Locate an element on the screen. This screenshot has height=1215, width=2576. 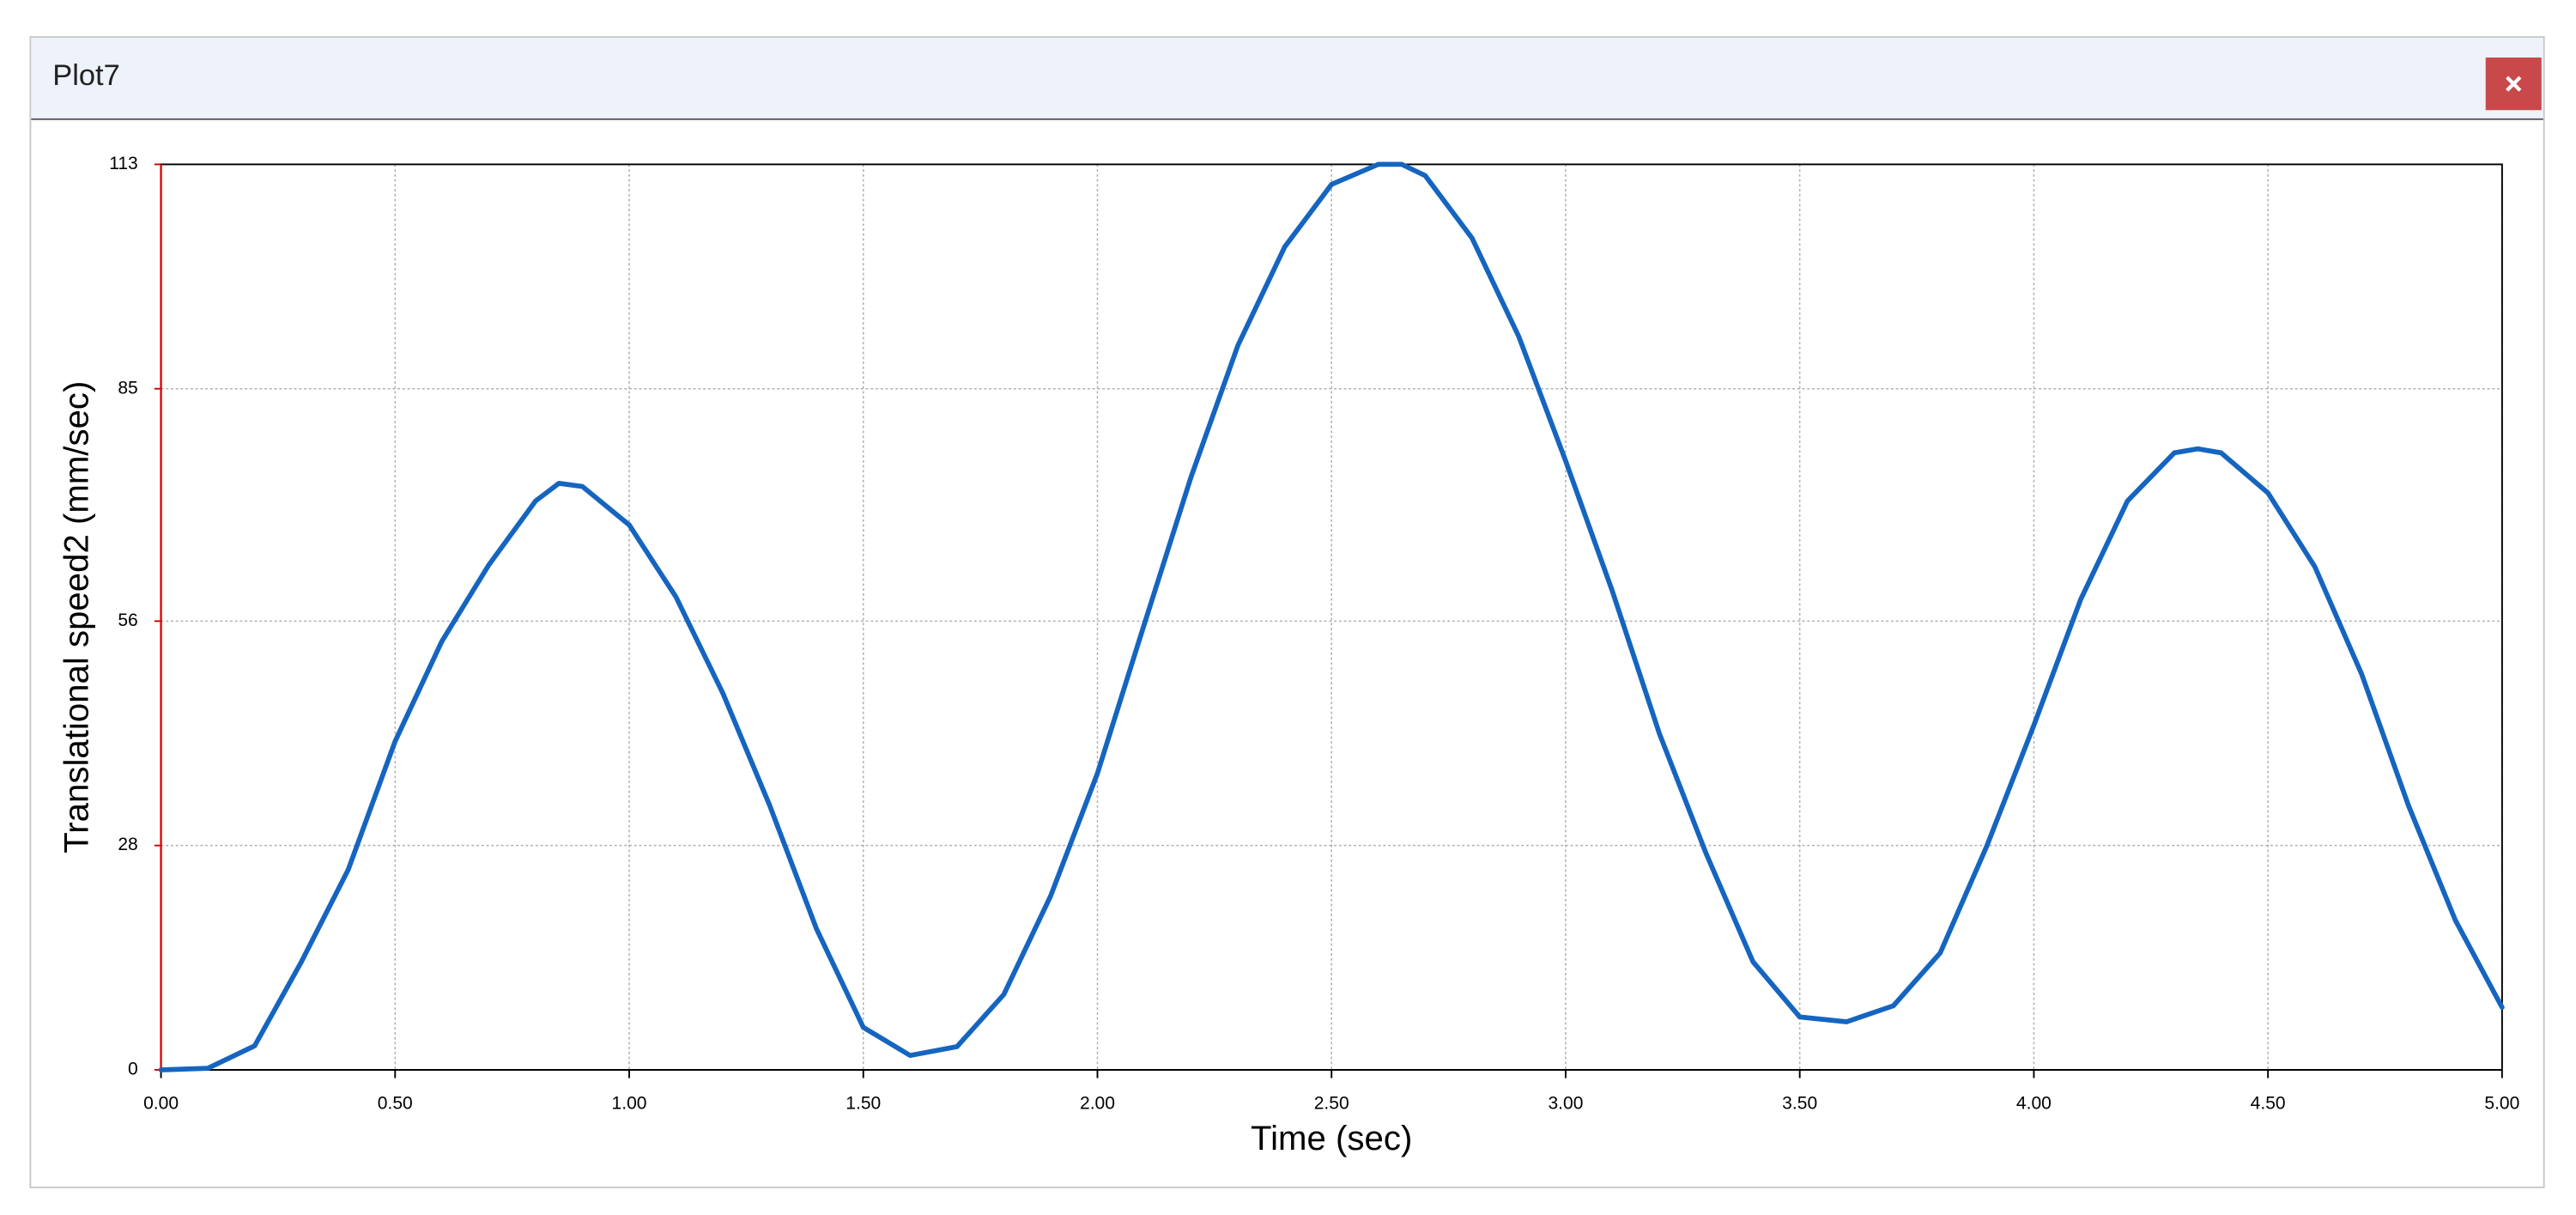
x-tick-label: 4.50 is located at coordinates (2268, 1104).